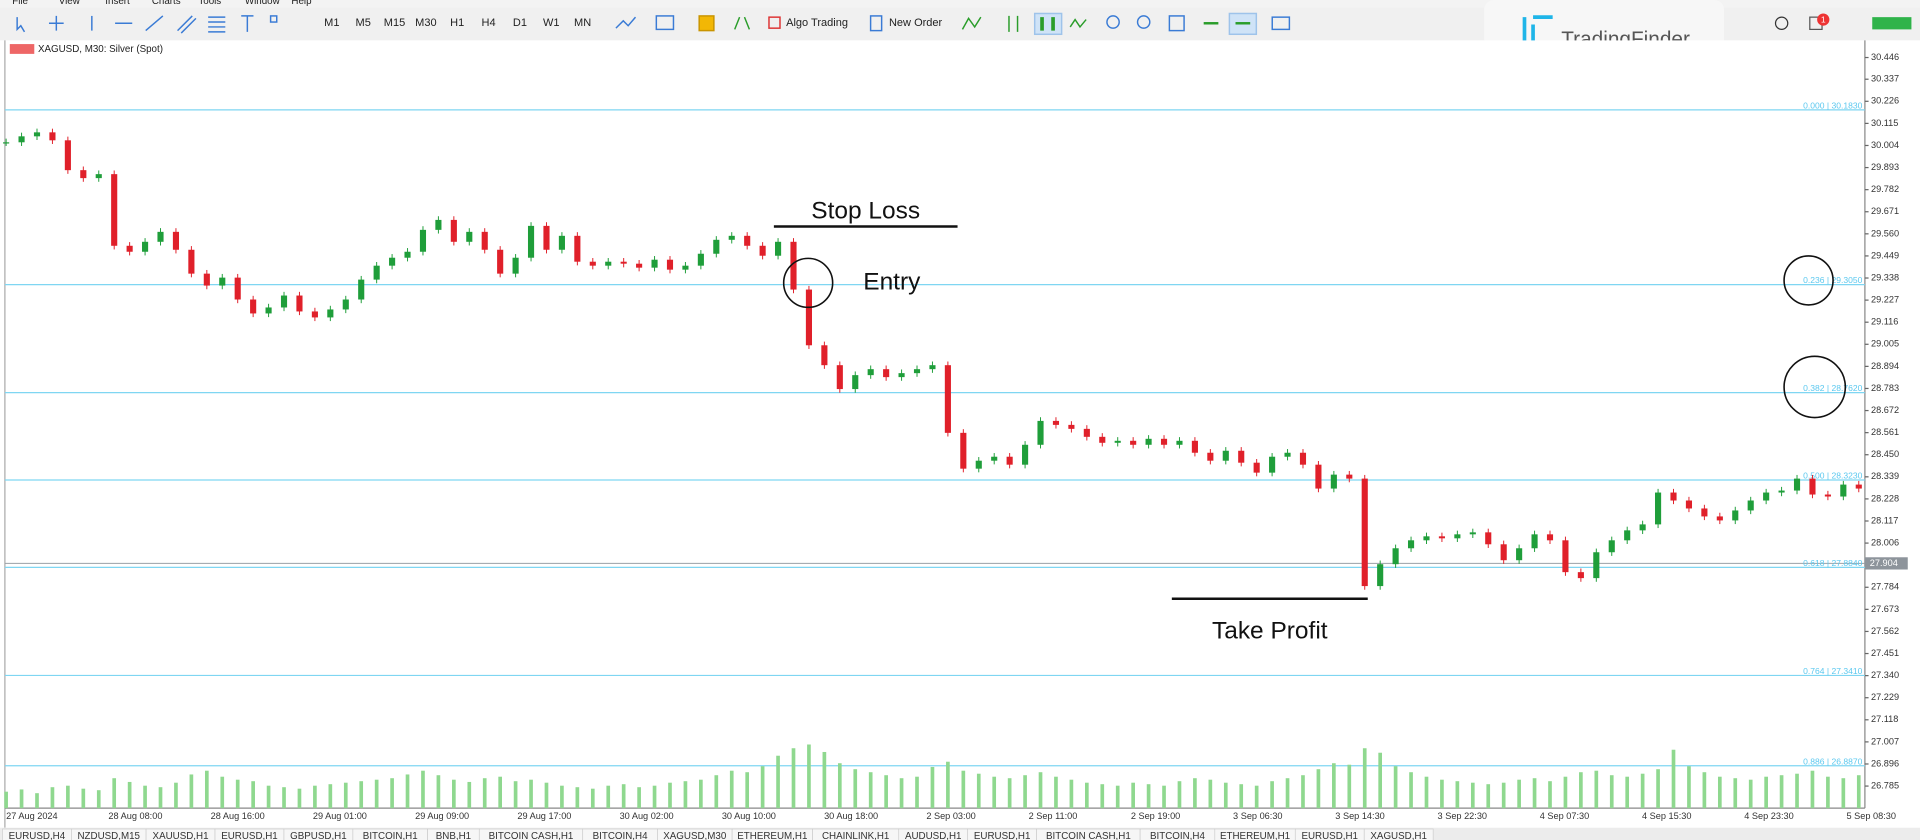 The height and width of the screenshot is (840, 1920). Describe the element at coordinates (217, 24) in the screenshot. I see `fibo-icon` at that location.